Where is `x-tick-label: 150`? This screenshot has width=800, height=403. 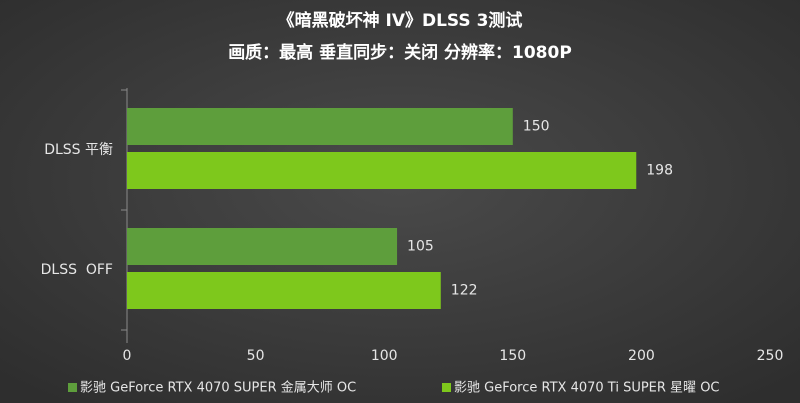 x-tick-label: 150 is located at coordinates (512, 356).